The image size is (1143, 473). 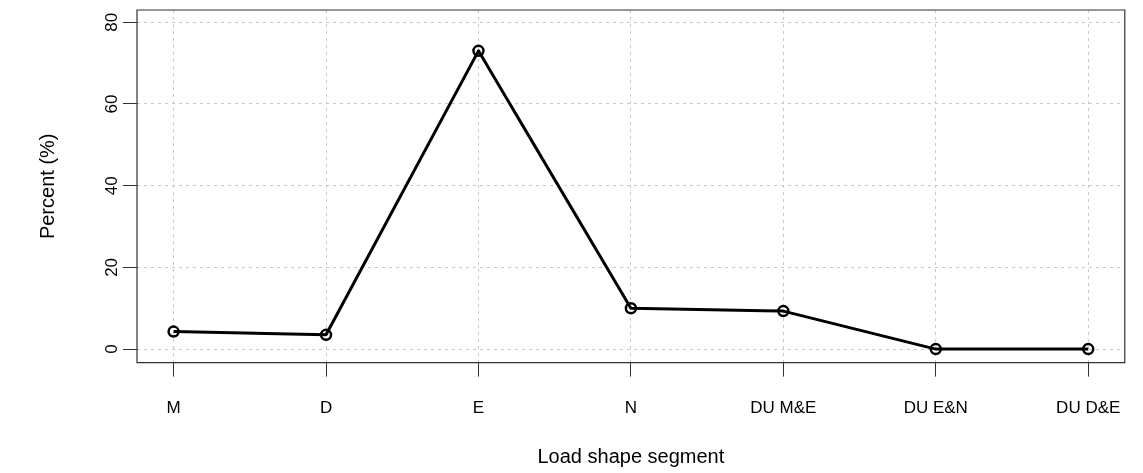 I want to click on x-tick-label: D, so click(x=326, y=408).